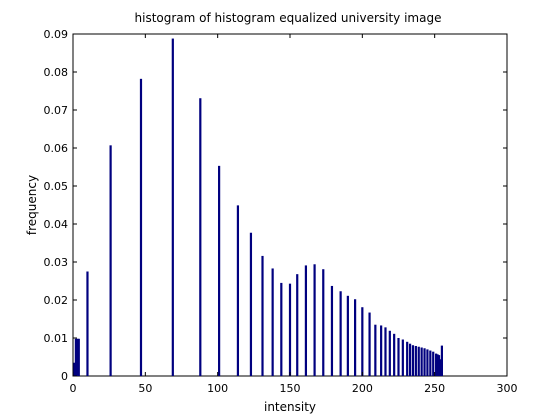  What do you see at coordinates (217, 388) in the screenshot?
I see `x-tick-label: 100` at bounding box center [217, 388].